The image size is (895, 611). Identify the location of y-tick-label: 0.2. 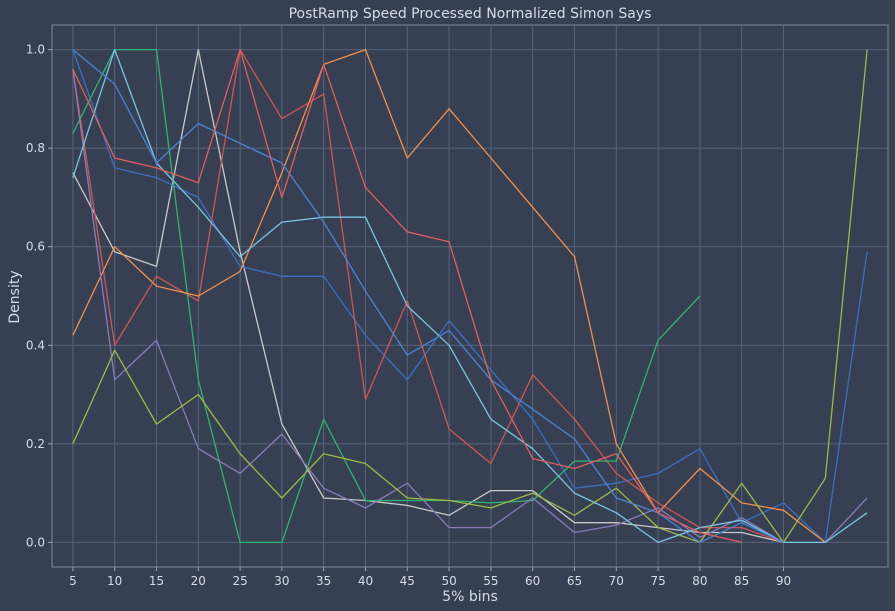
(35, 444).